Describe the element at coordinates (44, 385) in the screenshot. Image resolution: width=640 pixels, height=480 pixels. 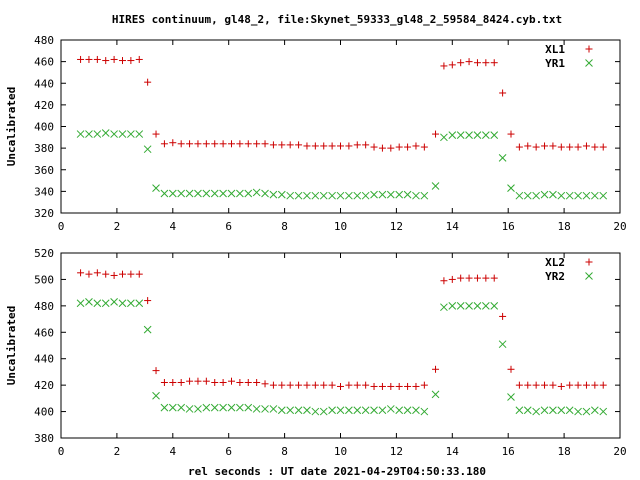
I see `y-tick-label: 420` at that location.